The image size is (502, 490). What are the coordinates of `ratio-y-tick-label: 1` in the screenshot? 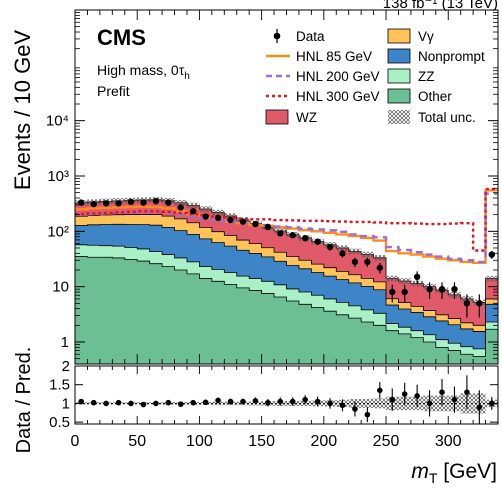 It's located at (66, 403).